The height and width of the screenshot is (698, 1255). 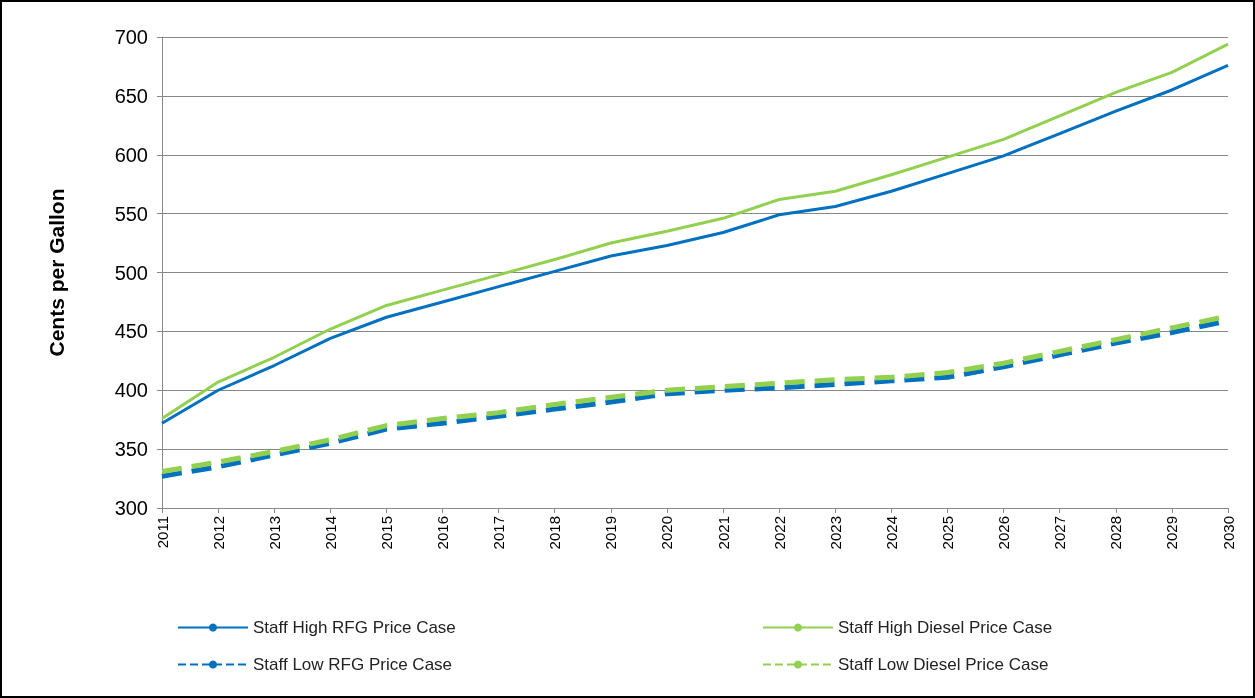 I want to click on y-tick-label: 650, so click(x=131, y=95).